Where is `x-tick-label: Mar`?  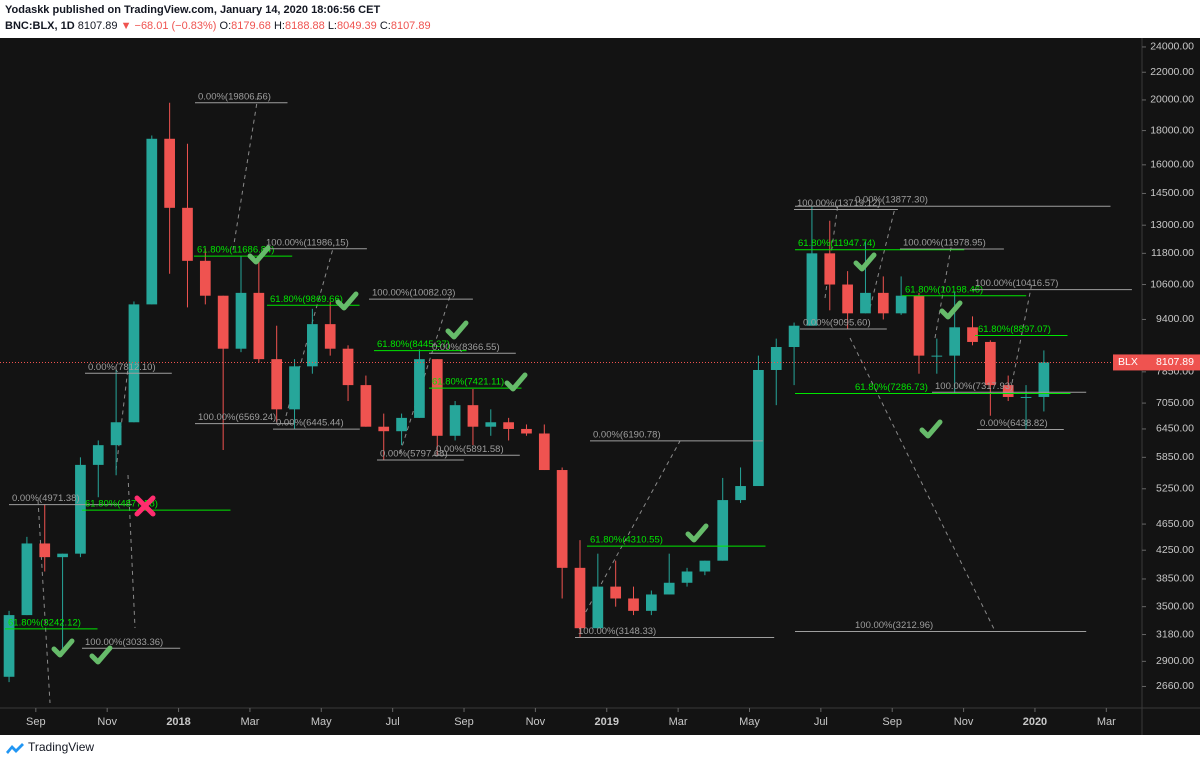 x-tick-label: Mar is located at coordinates (678, 722).